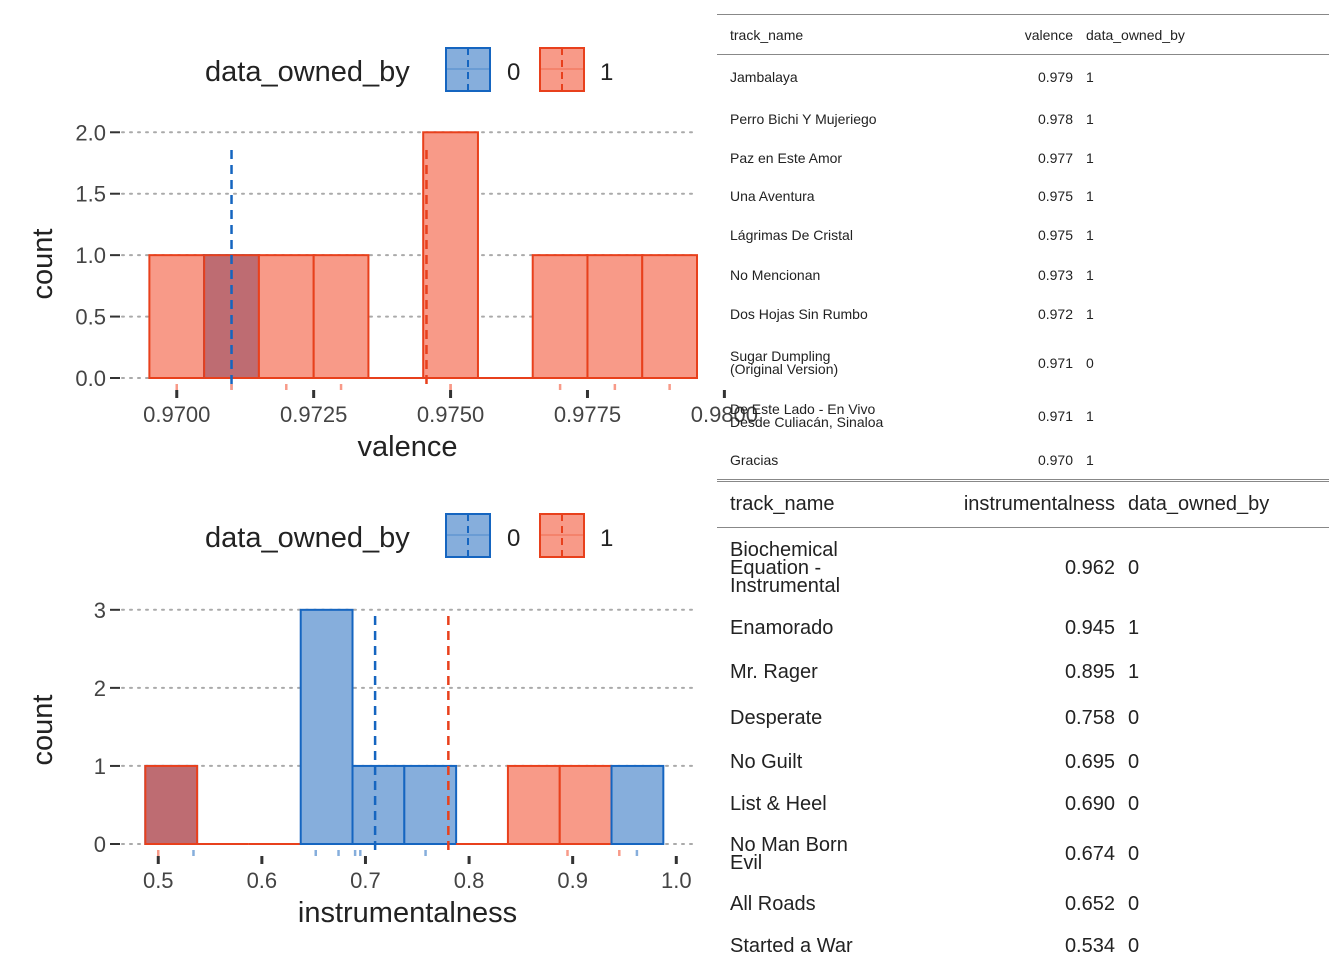 The image size is (1344, 970). Describe the element at coordinates (1089, 762) in the screenshot. I see `table-cell: 0.695` at that location.